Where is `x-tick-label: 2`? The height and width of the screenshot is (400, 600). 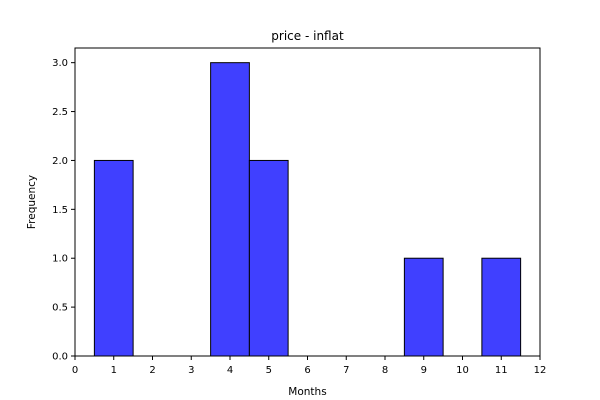 x-tick-label: 2 is located at coordinates (152, 370).